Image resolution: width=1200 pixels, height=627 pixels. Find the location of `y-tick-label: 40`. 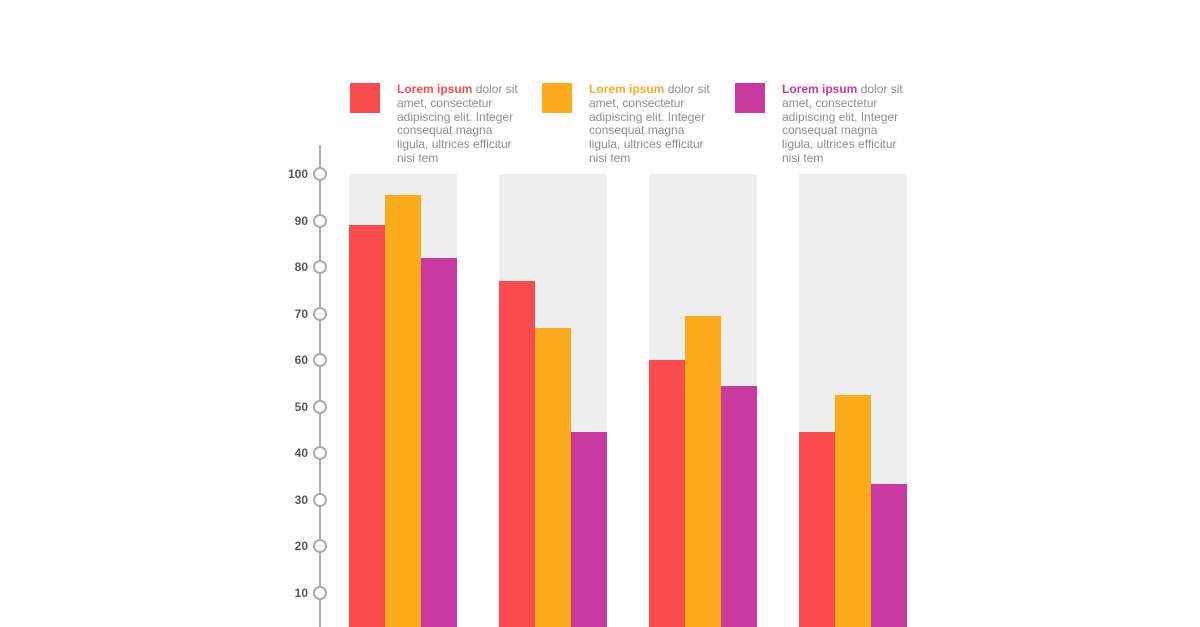

y-tick-label: 40 is located at coordinates (301, 453).